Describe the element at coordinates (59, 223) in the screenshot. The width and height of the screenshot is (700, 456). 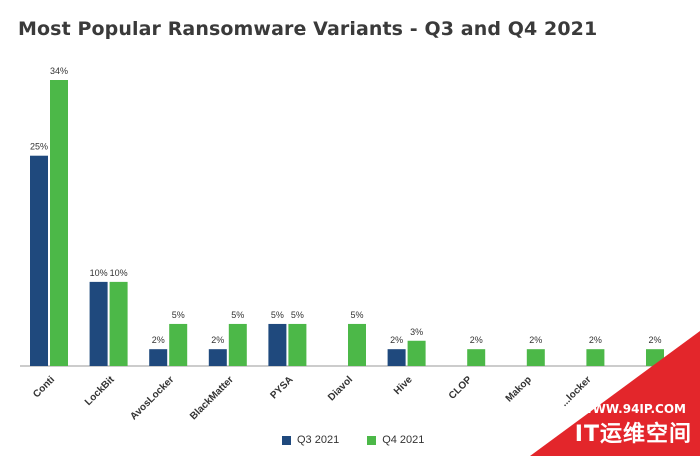
I see `bar-conti-q4` at that location.